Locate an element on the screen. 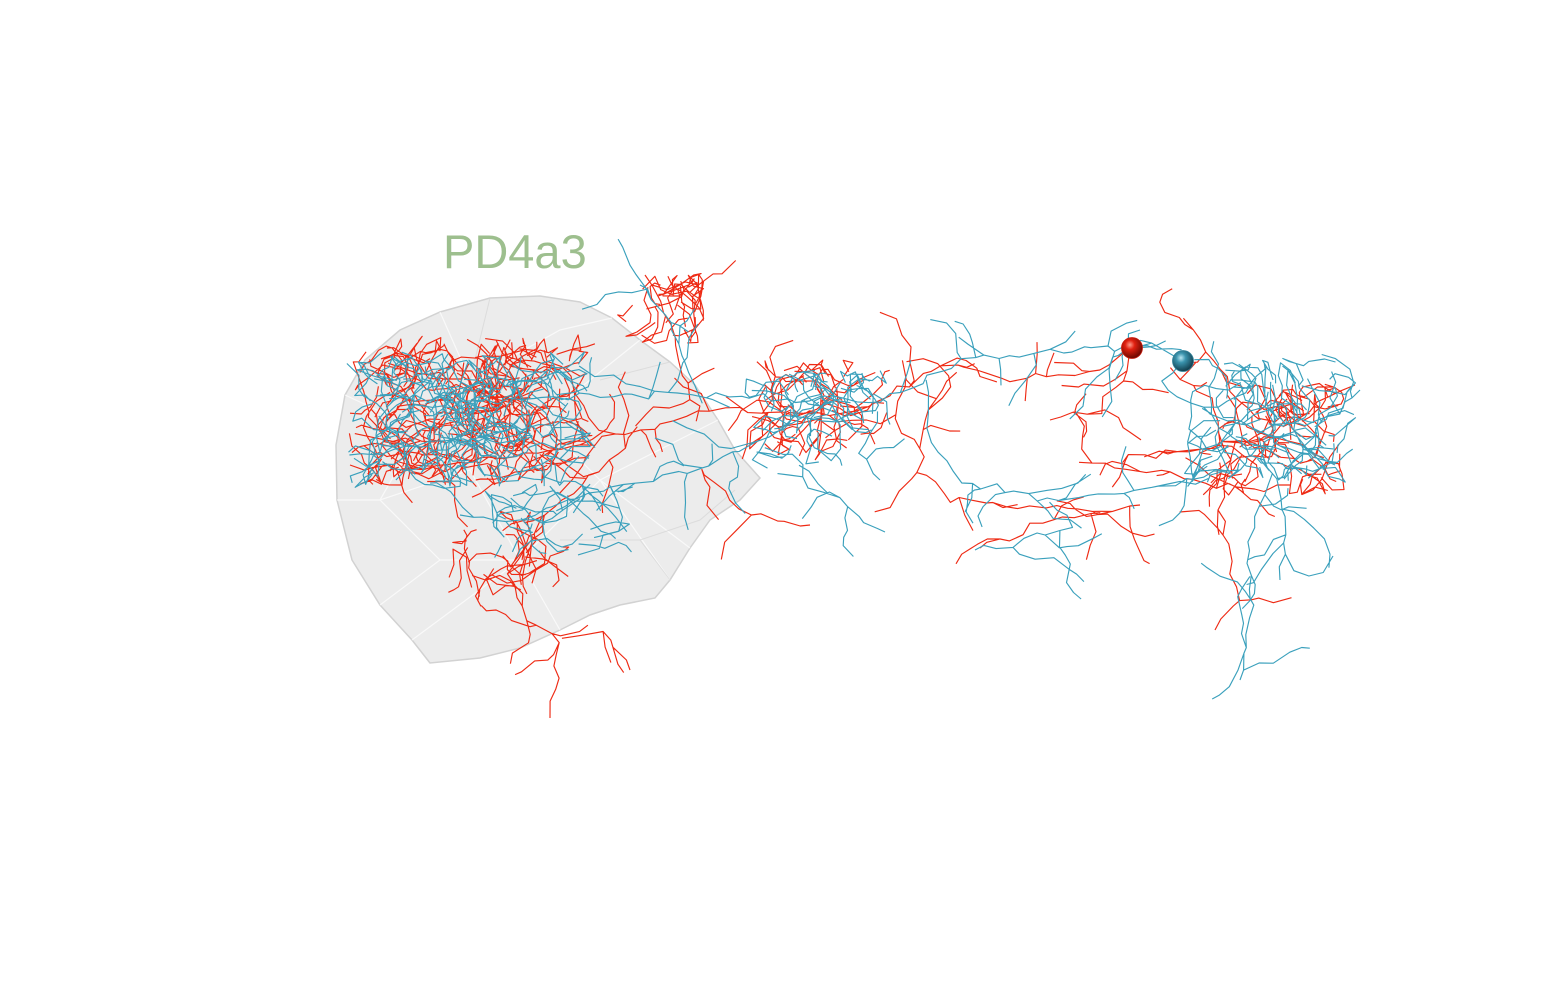 This screenshot has width=1556, height=1008. soma-red is located at coordinates (1132, 348).